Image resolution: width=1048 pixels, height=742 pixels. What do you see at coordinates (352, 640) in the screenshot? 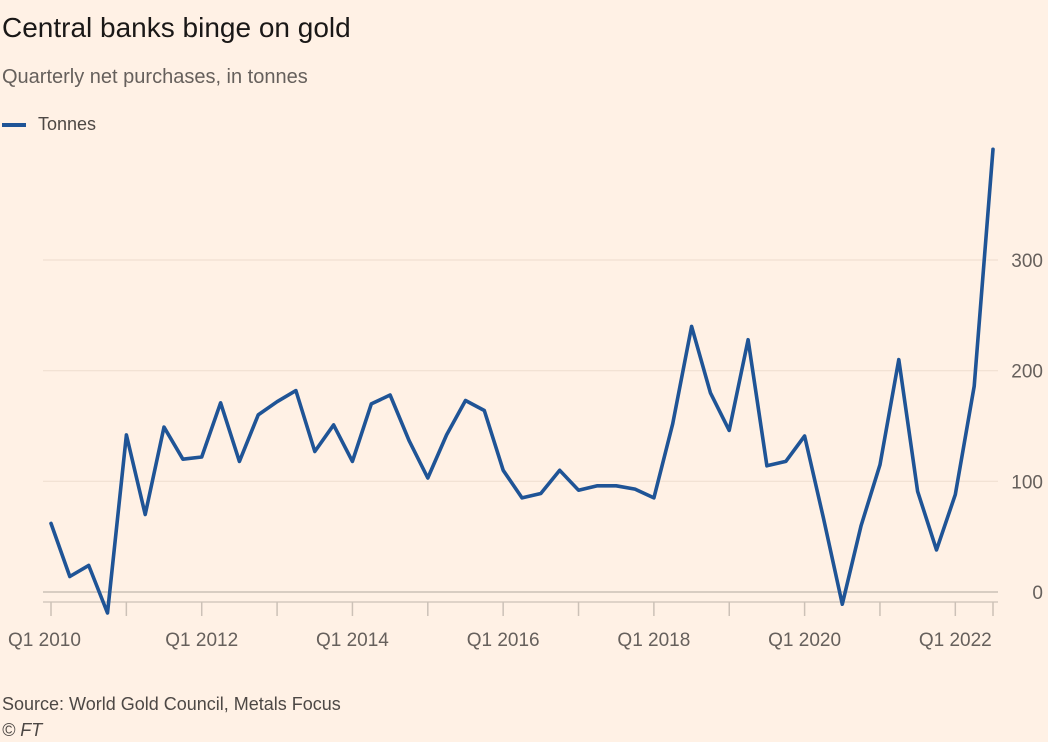
I see `x-tick-label: Q1 2014` at bounding box center [352, 640].